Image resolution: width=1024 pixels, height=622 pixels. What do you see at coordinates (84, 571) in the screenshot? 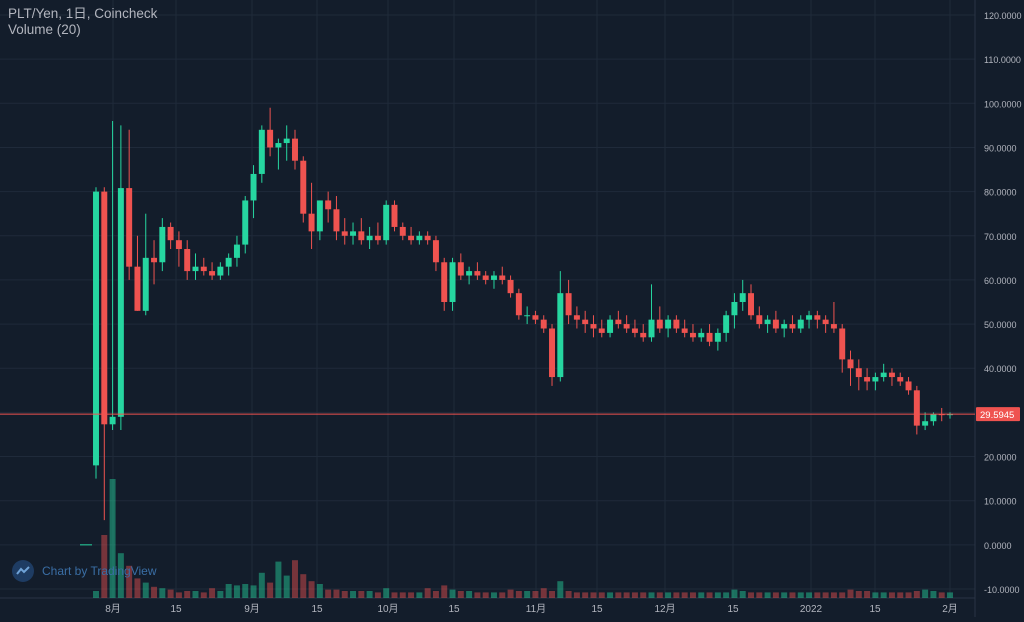
I see `tradingview-watermark: Chart by TradingView` at bounding box center [84, 571].